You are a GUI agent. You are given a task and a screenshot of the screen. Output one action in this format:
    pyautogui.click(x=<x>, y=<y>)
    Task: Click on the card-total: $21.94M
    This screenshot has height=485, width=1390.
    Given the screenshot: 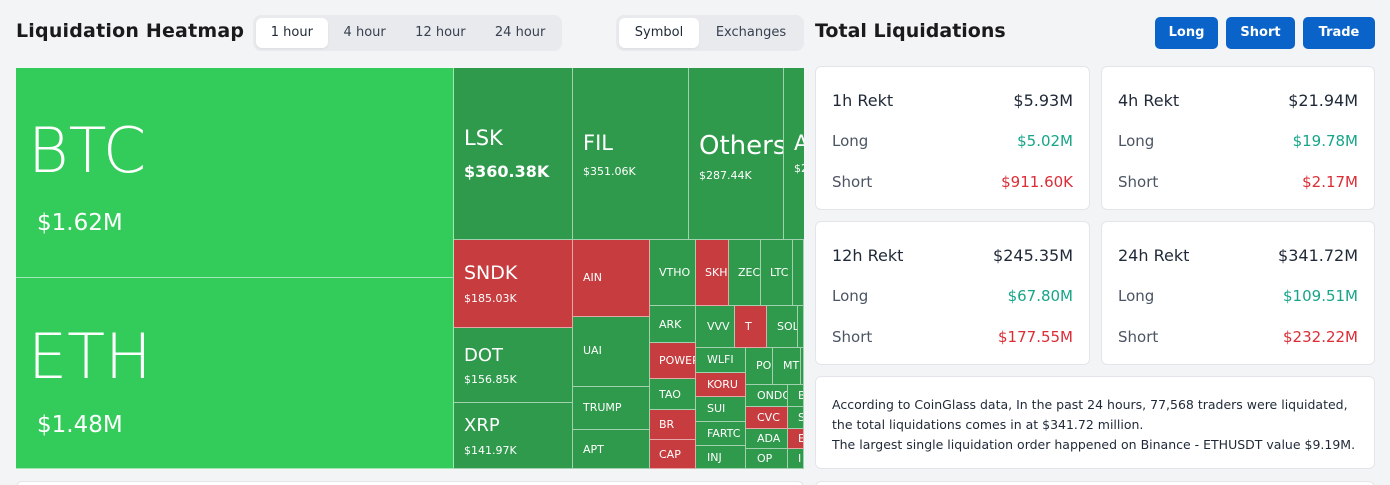 What is the action you would take?
    pyautogui.click(x=1323, y=100)
    